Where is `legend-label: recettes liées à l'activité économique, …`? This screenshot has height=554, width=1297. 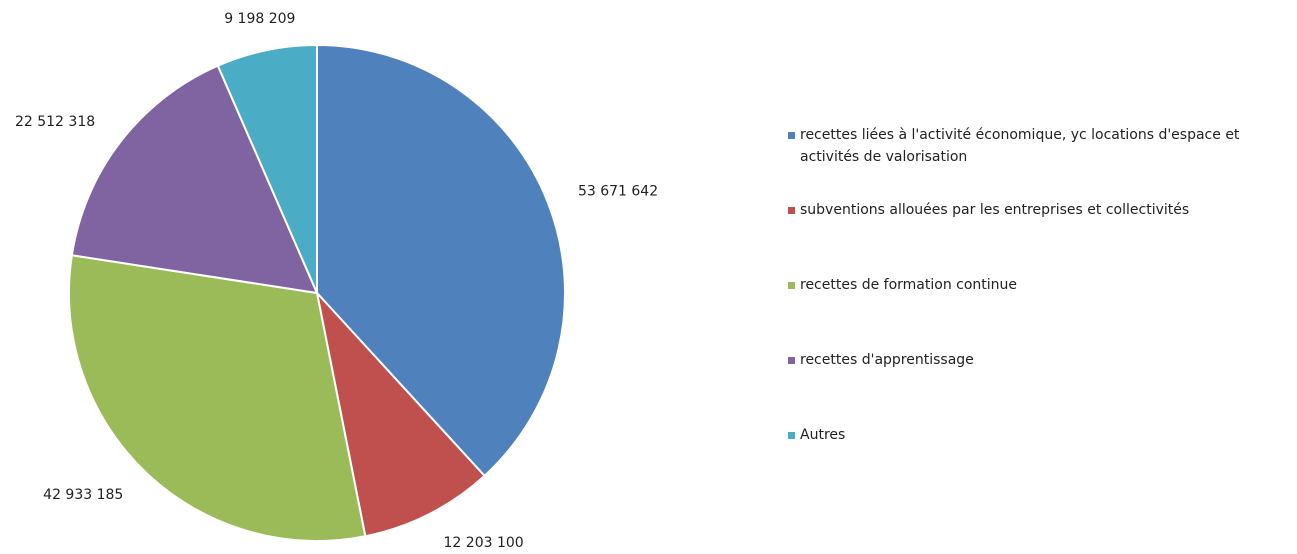
legend-label: recettes liées à l'activité économique, … is located at coordinates (1020, 146).